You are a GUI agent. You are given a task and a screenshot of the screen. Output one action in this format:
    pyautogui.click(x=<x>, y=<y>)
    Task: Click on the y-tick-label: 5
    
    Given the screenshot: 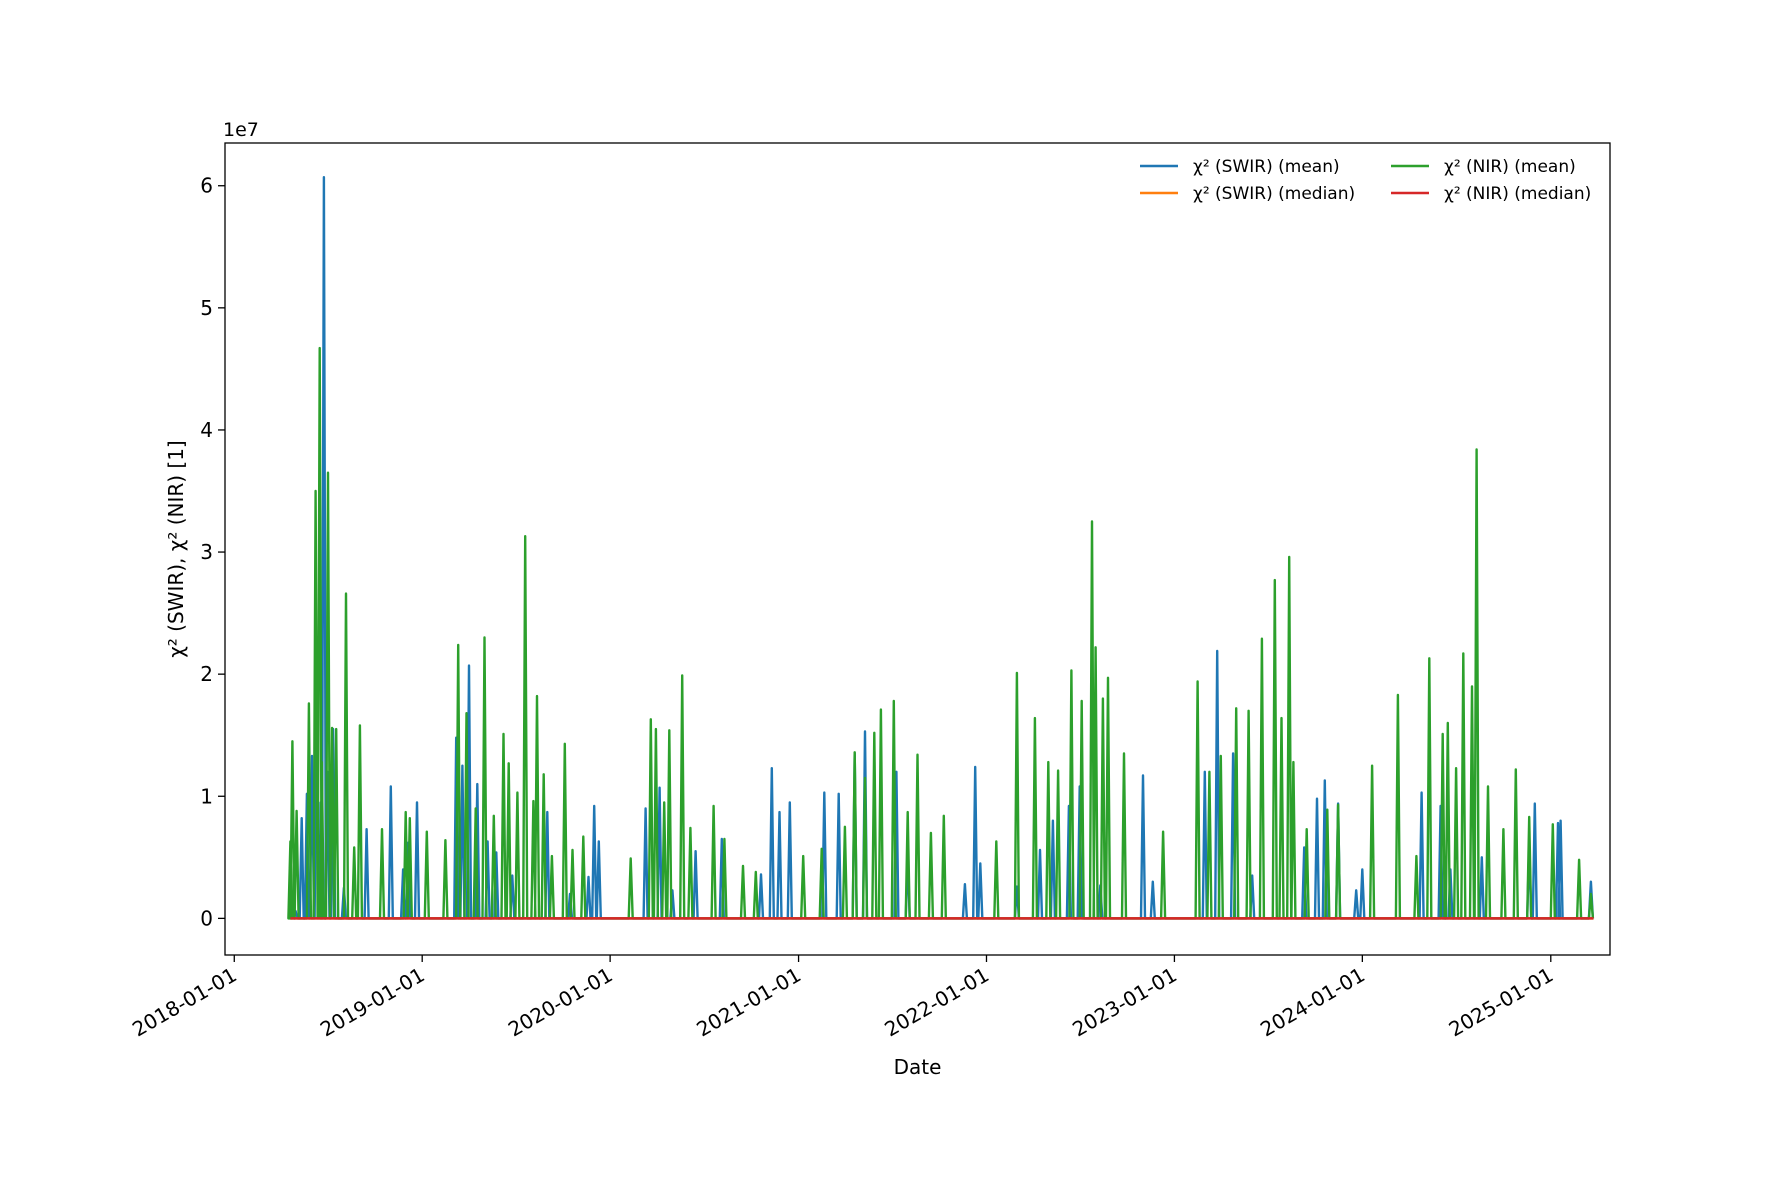 What is the action you would take?
    pyautogui.click(x=206, y=308)
    